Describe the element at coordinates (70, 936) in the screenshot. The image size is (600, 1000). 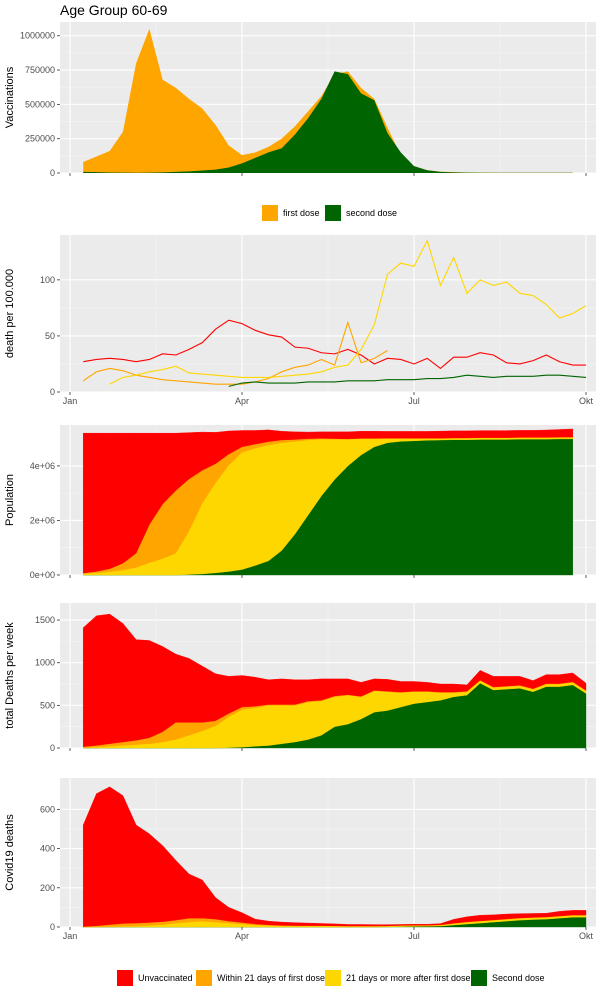
I see `panel-5-x-tick-label: Jan` at that location.